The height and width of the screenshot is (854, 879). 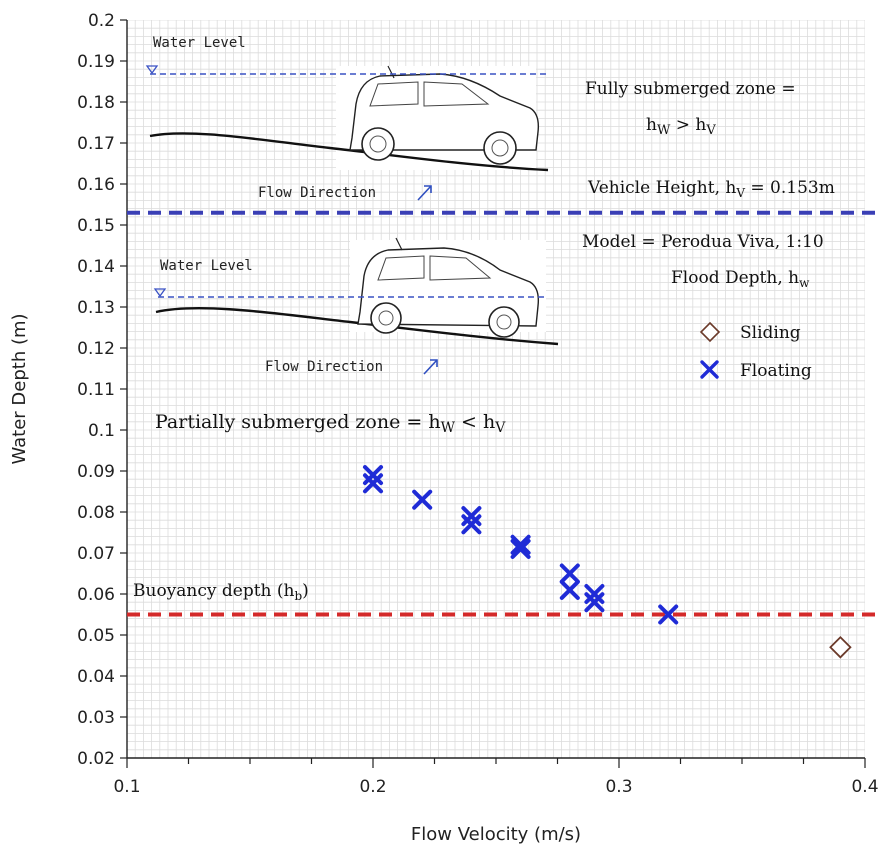 I want to click on legend-marker-sliding, so click(x=710, y=332).